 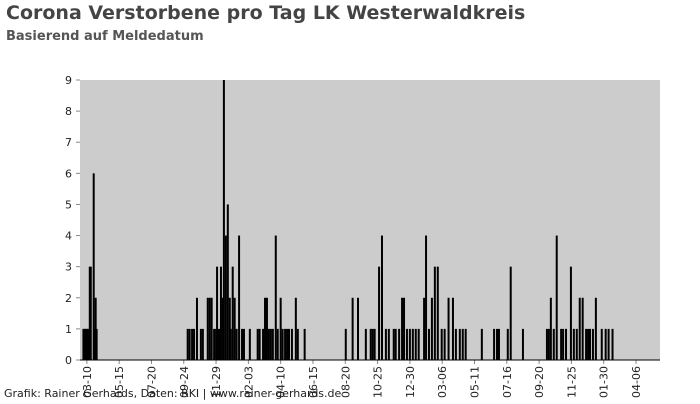 What do you see at coordinates (345, 382) in the screenshot?
I see `x-tick-label: 08-20` at bounding box center [345, 382].